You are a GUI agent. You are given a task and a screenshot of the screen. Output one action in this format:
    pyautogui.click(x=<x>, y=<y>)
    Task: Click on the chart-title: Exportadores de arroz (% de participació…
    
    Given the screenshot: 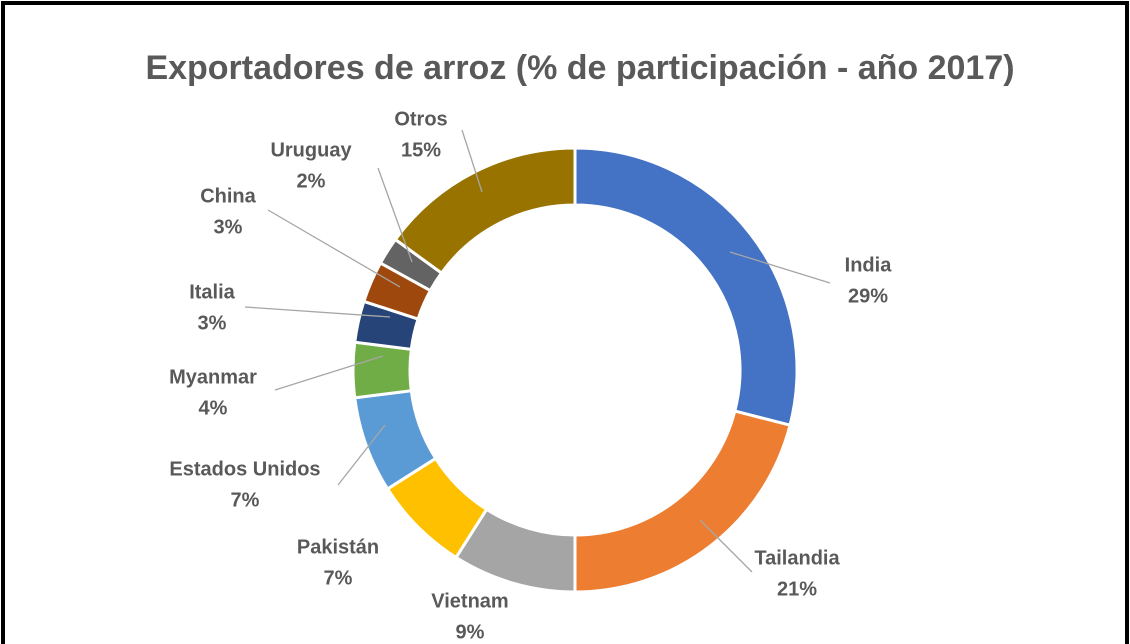 What is the action you would take?
    pyautogui.click(x=579, y=68)
    